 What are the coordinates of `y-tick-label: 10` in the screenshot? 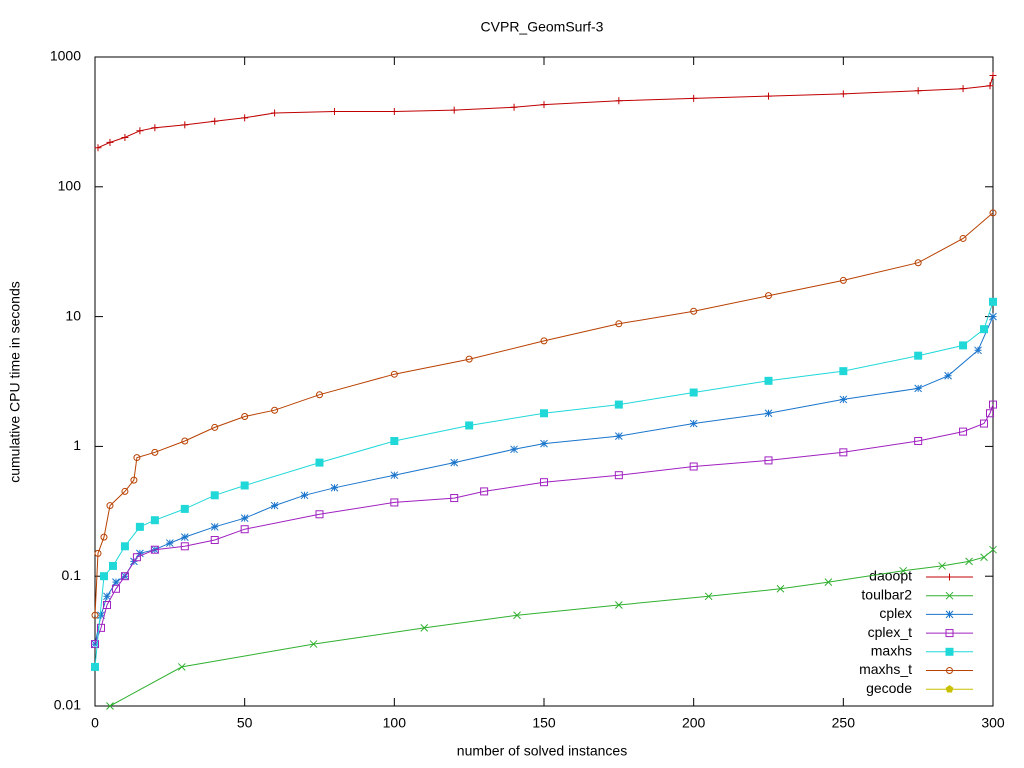 It's located at (73, 315).